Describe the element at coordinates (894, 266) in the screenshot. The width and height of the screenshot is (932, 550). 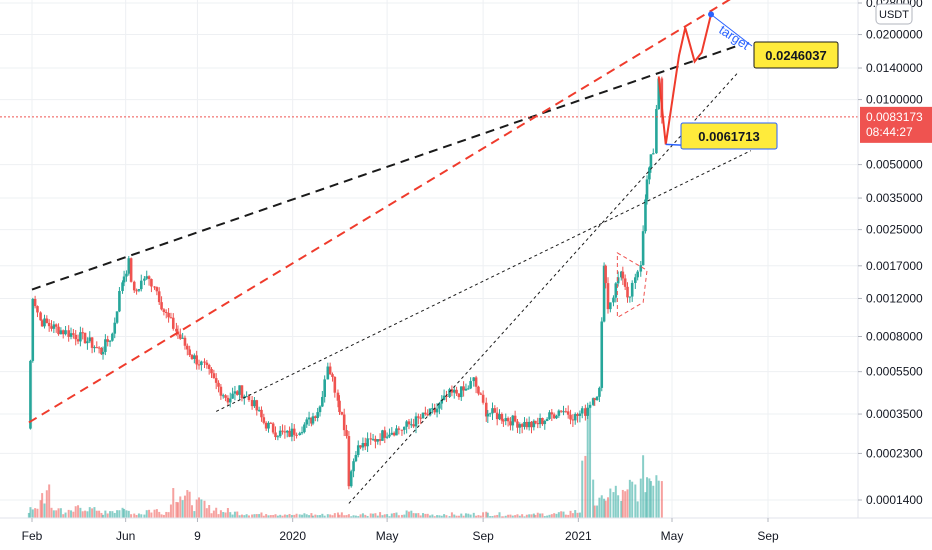
I see `price-tick-label: 0.0017000` at that location.